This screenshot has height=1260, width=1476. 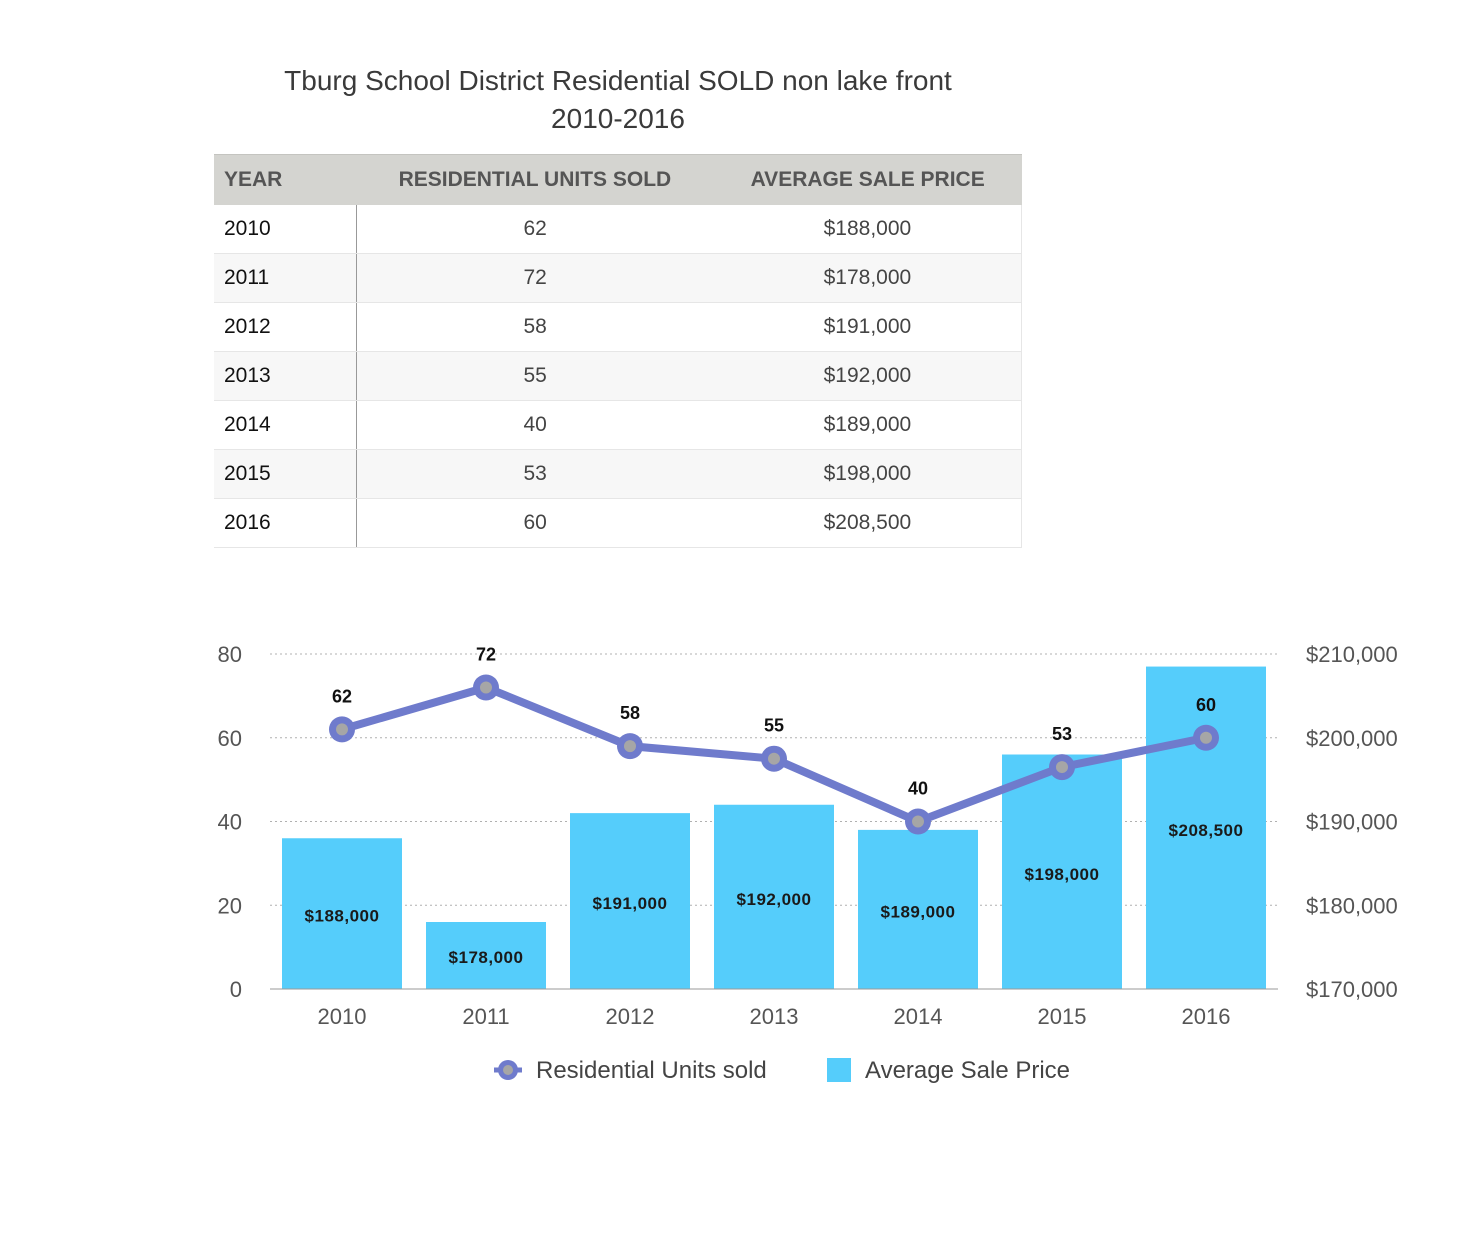 What do you see at coordinates (535, 327) in the screenshot?
I see `cell-units: 58` at bounding box center [535, 327].